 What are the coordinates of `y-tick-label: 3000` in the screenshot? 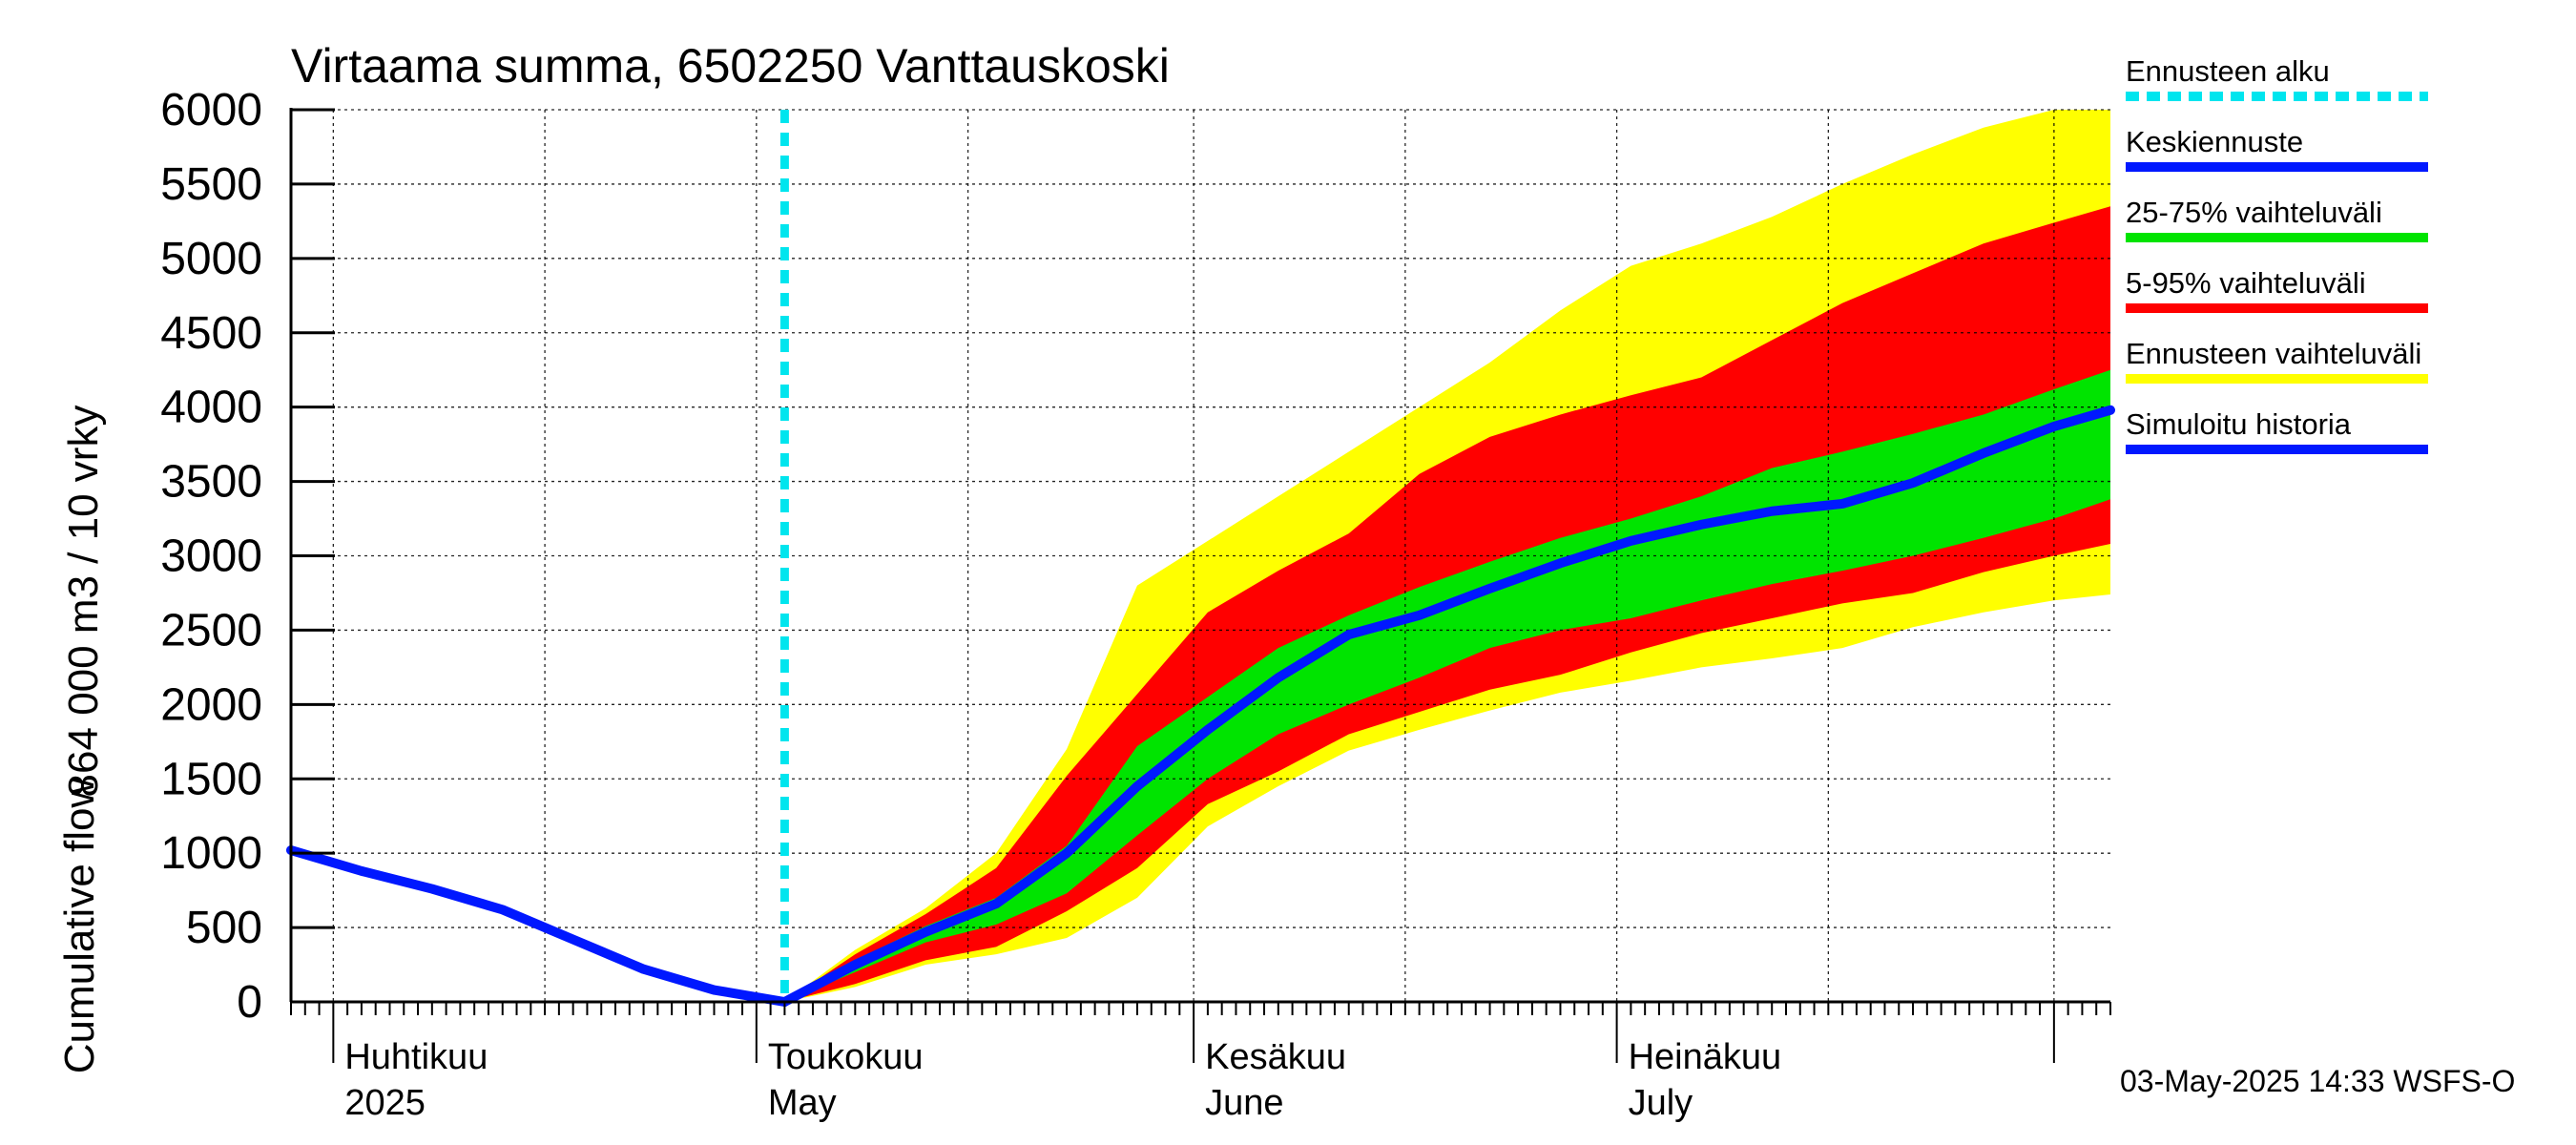 It's located at (211, 557).